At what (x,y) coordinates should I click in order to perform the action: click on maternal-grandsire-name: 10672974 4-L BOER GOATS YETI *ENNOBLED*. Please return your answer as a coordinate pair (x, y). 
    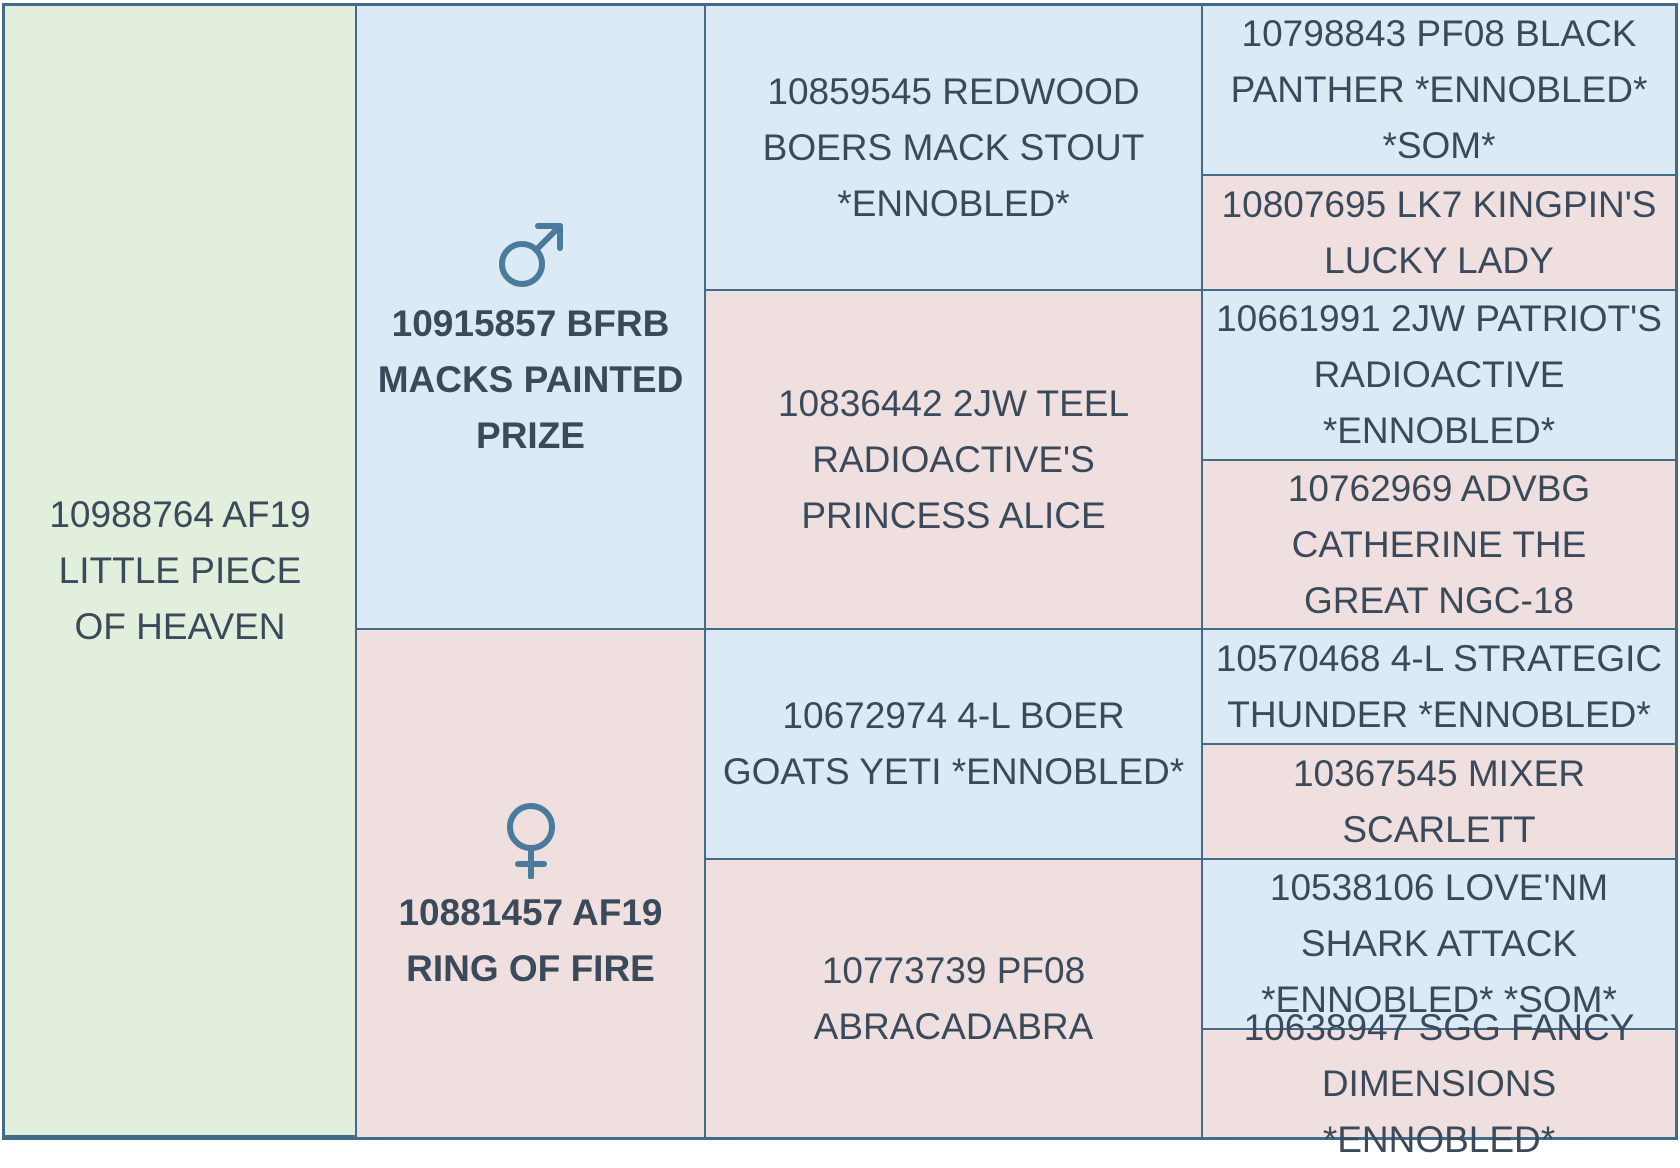
    Looking at the image, I should click on (953, 743).